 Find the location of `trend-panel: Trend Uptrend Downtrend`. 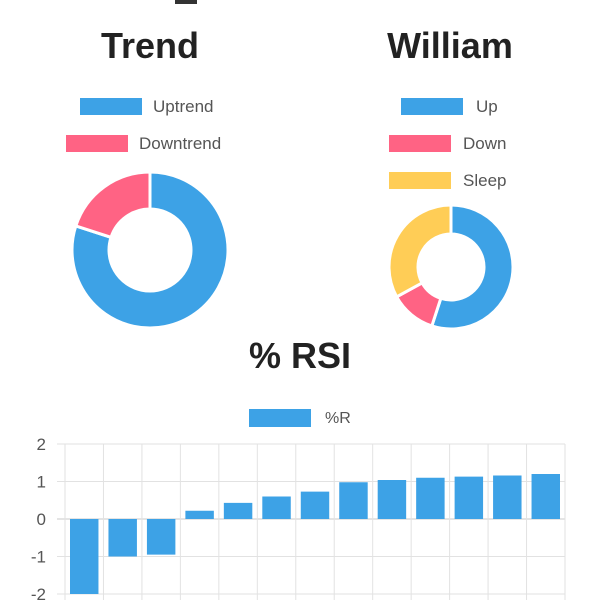

trend-panel: Trend Uptrend Downtrend is located at coordinates (148, 177).